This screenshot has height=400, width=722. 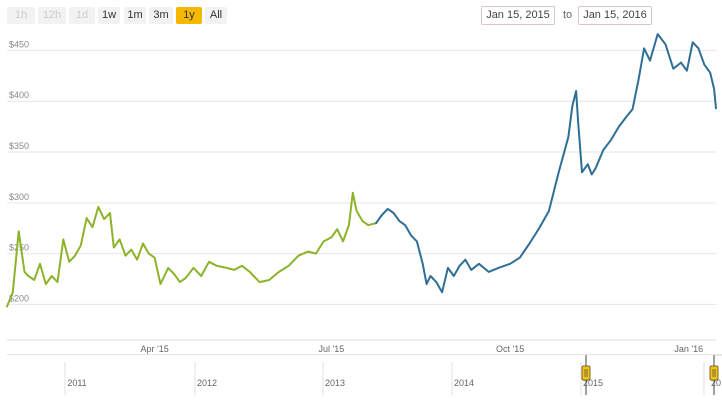 What do you see at coordinates (82, 15) in the screenshot?
I see `range-button-1d: 1d` at bounding box center [82, 15].